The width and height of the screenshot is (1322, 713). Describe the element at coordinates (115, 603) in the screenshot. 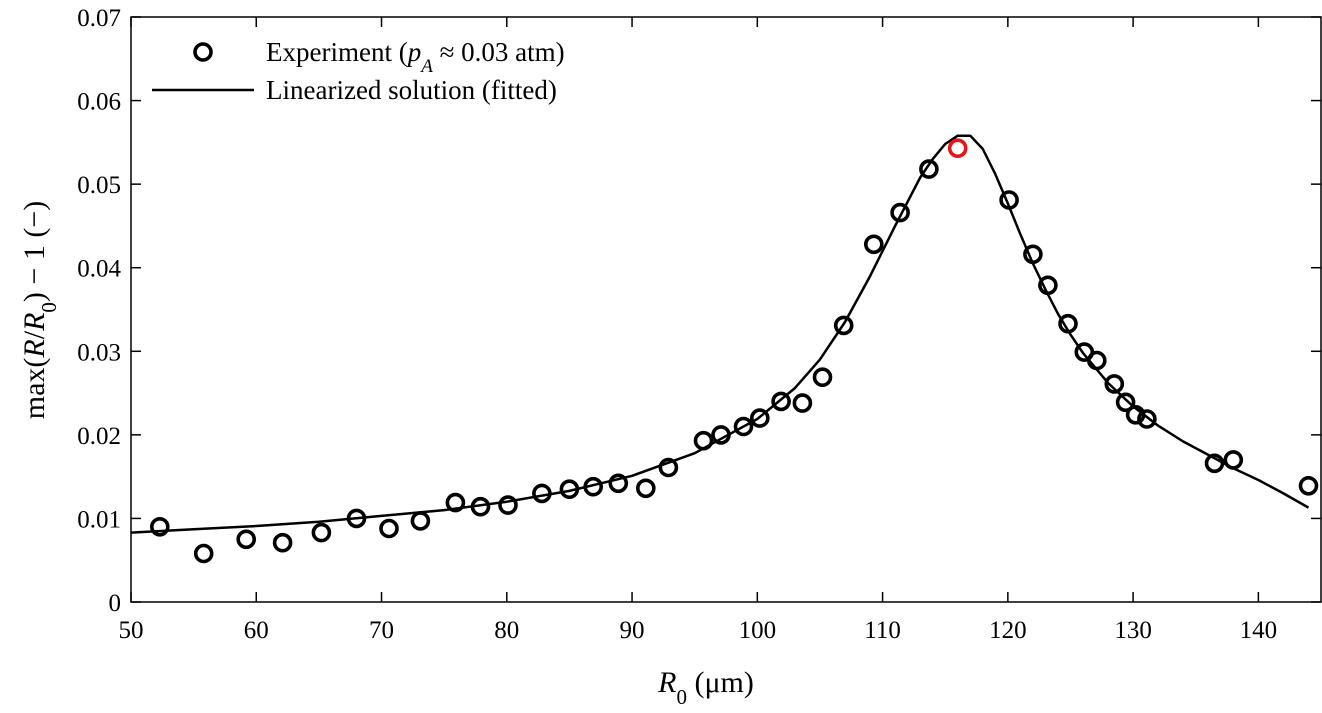

I see `y-tick-label: 0` at that location.